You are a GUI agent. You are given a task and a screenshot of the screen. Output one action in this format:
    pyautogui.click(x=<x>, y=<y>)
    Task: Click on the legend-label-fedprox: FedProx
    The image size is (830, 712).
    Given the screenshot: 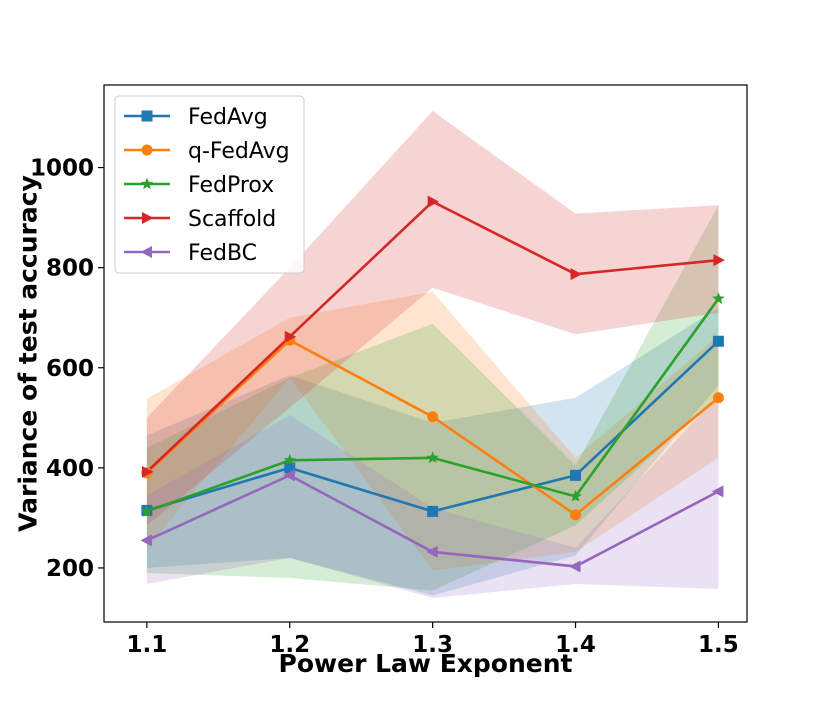 What is the action you would take?
    pyautogui.click(x=231, y=185)
    